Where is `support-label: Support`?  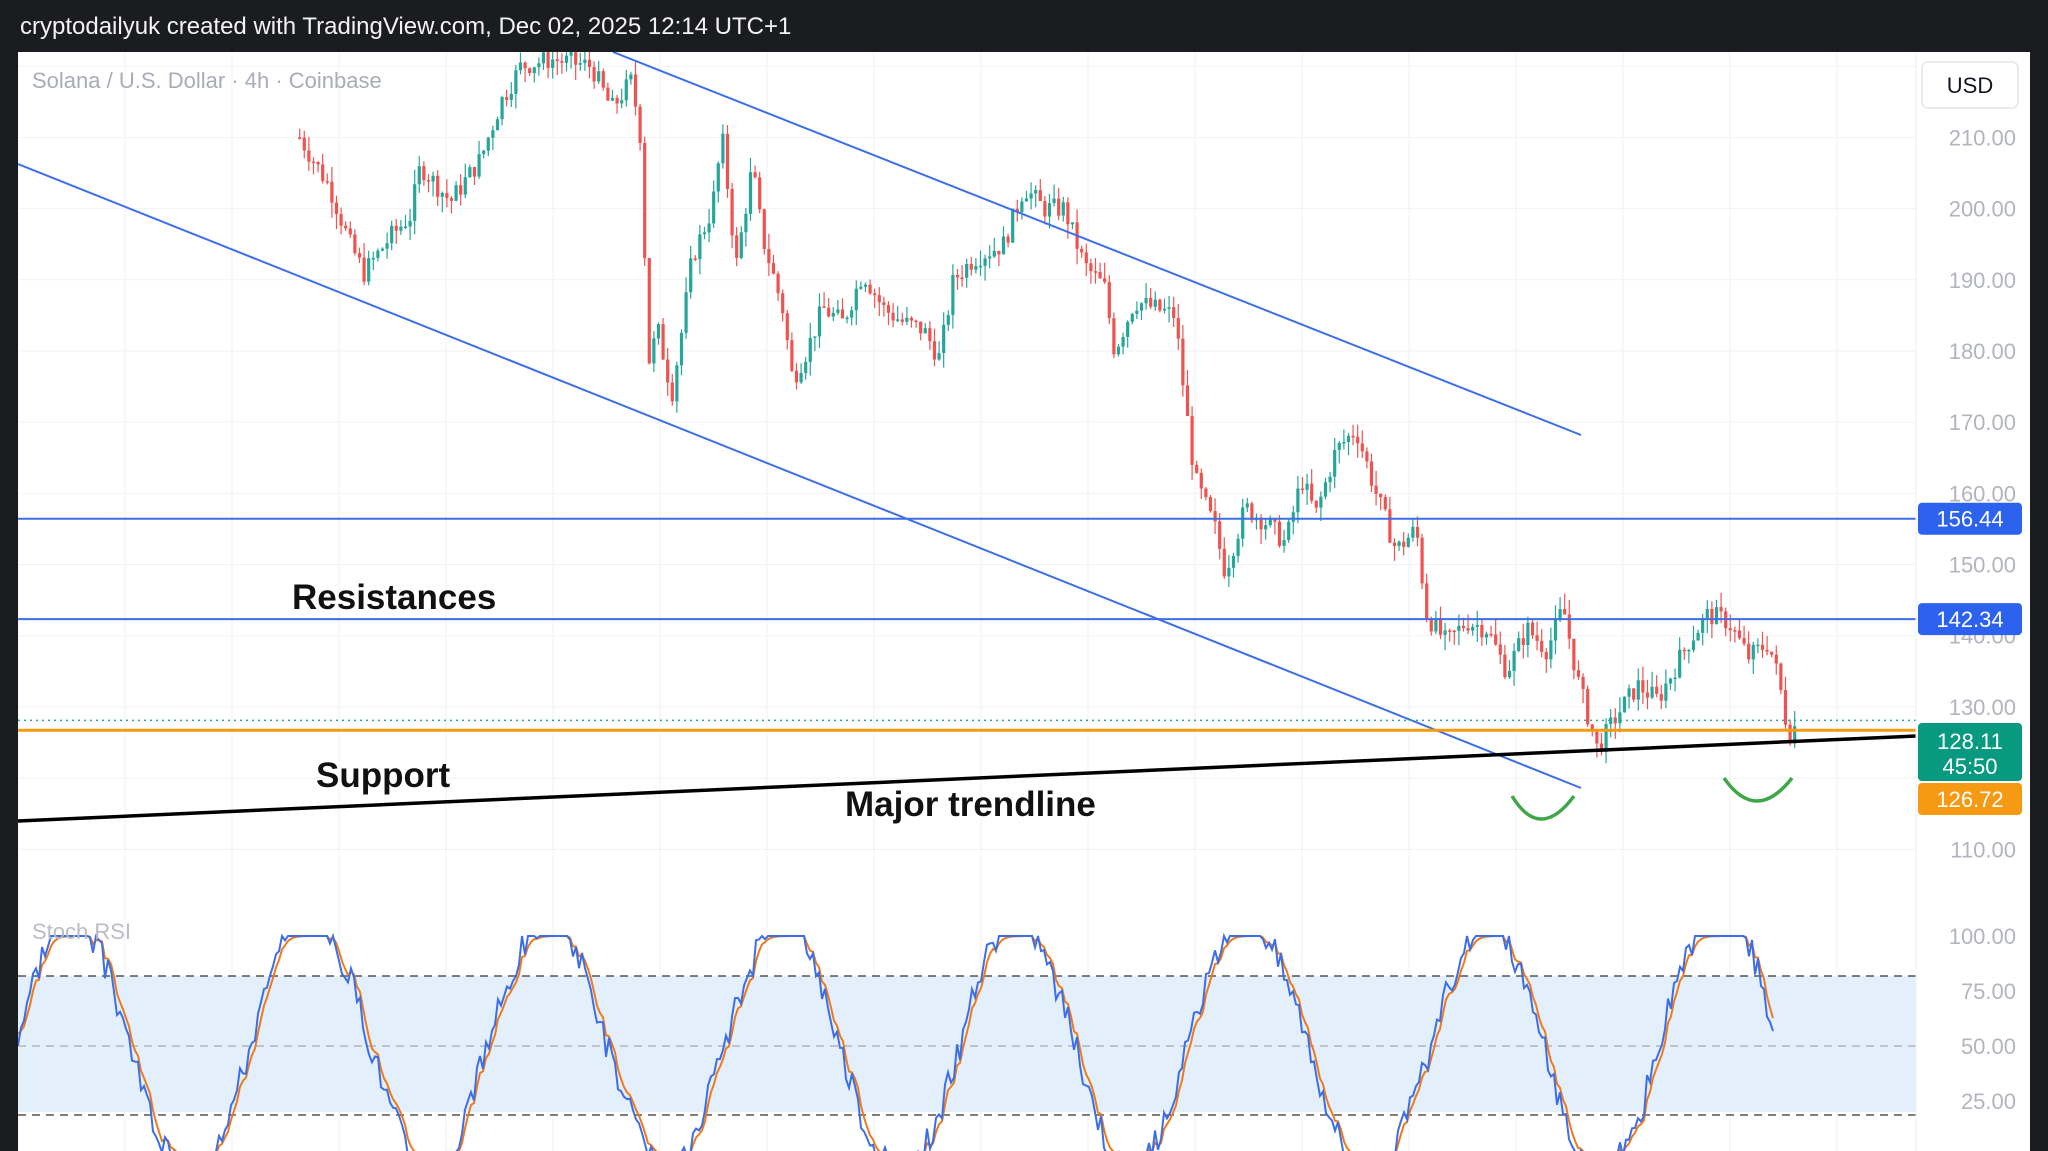 support-label: Support is located at coordinates (383, 775).